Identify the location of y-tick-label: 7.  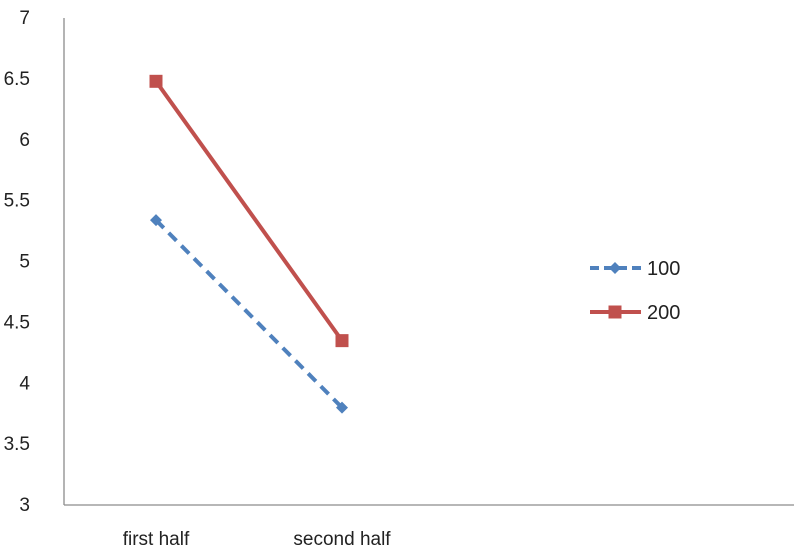
(24, 18).